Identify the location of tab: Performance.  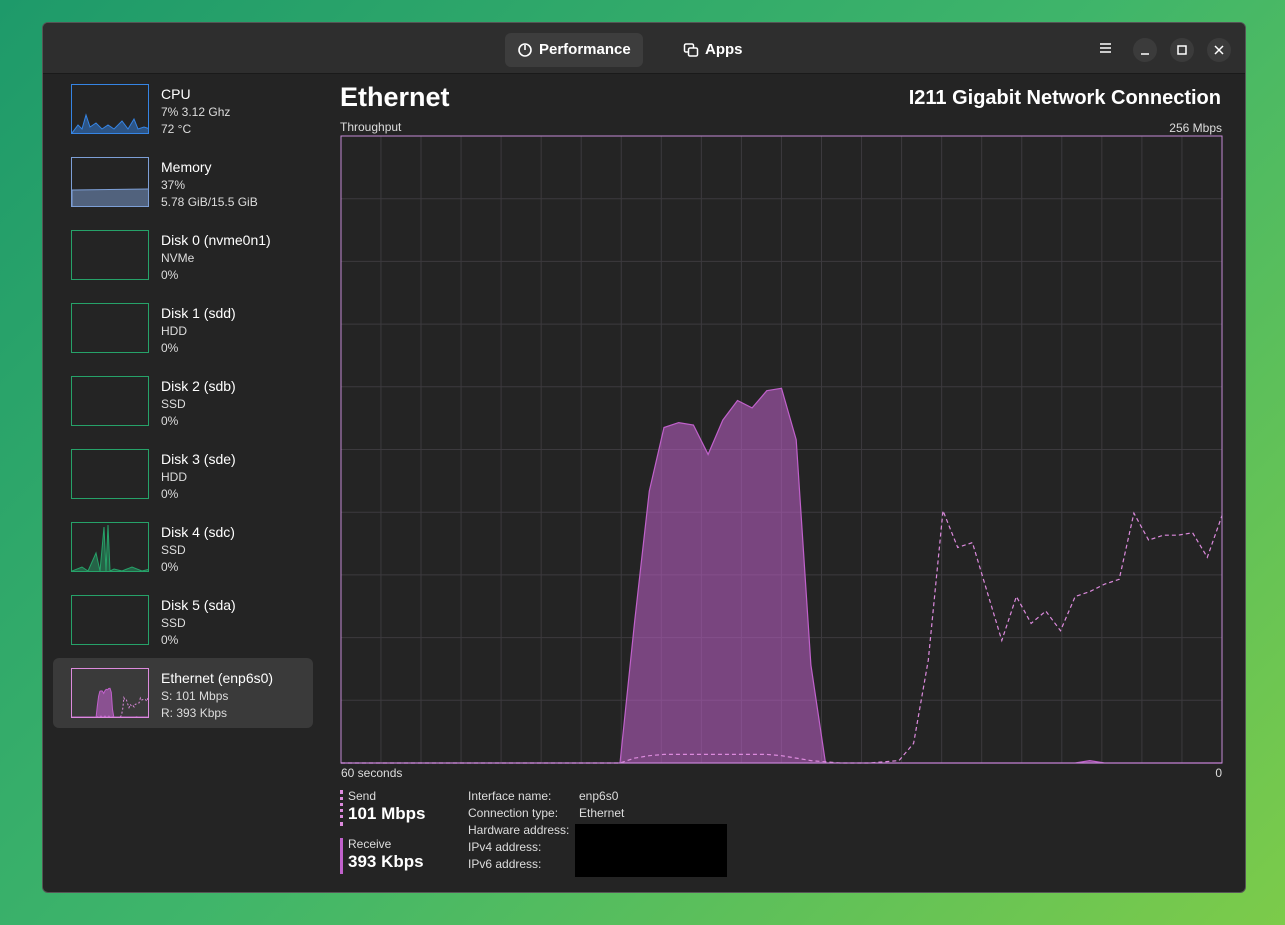
(574, 50).